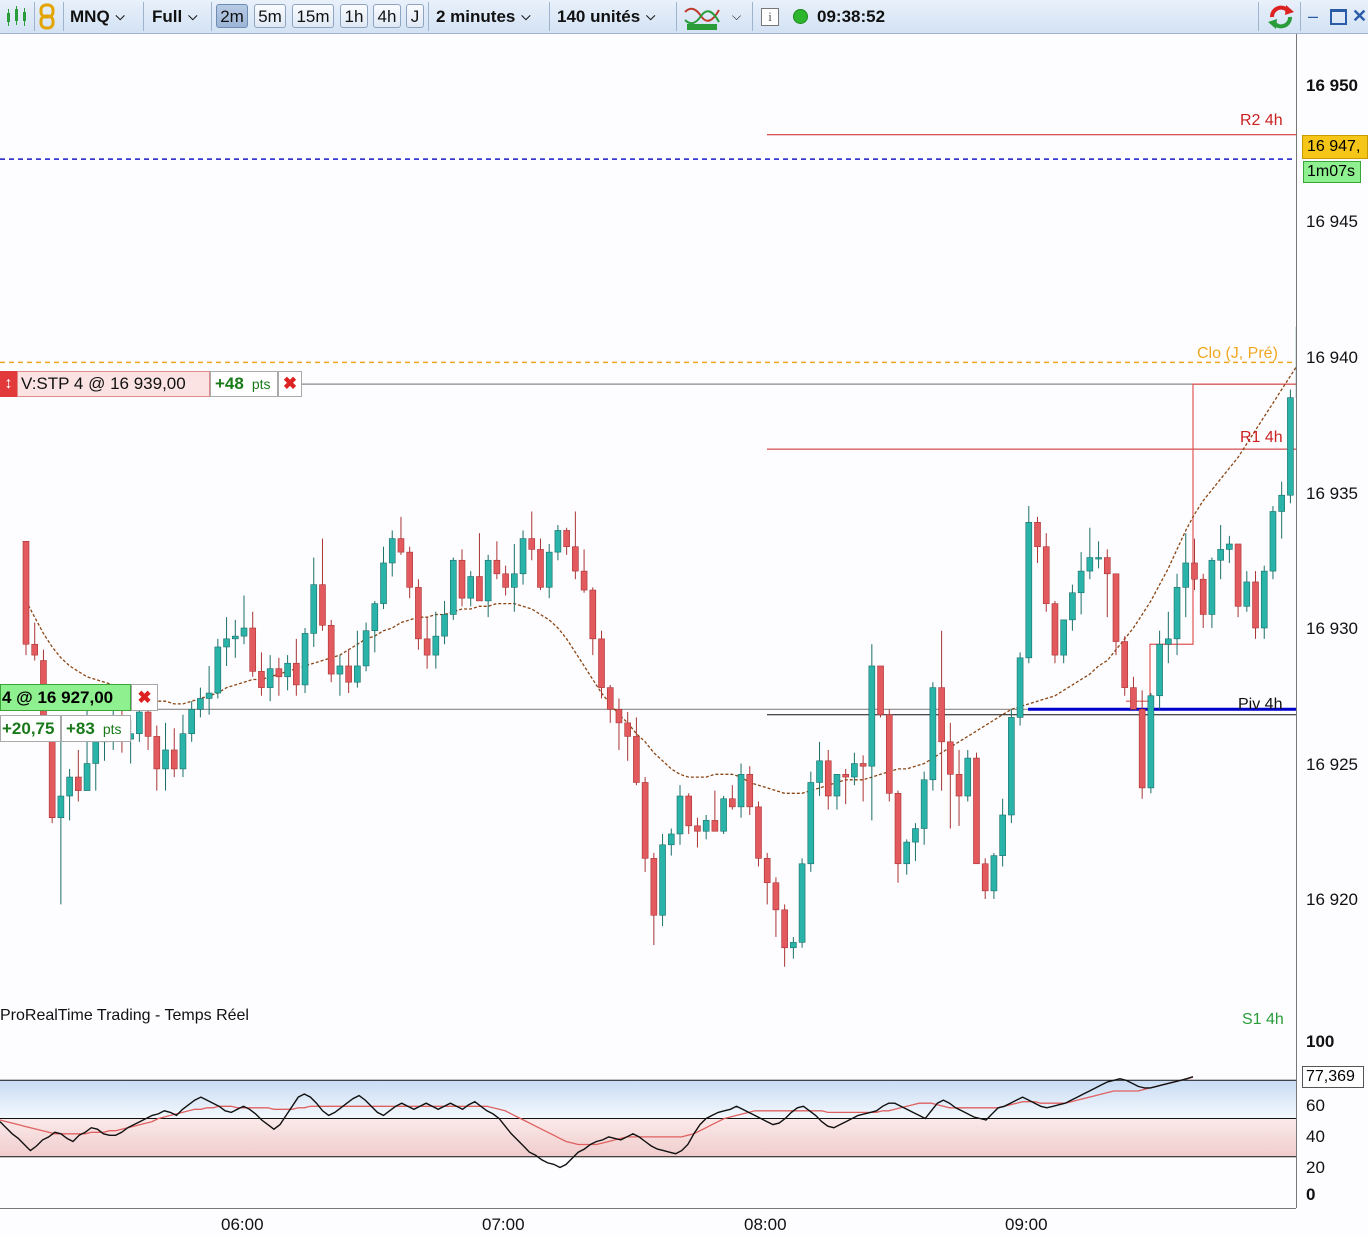 The height and width of the screenshot is (1237, 1368). What do you see at coordinates (1315, 1136) in the screenshot?
I see `osc-tick: 40` at bounding box center [1315, 1136].